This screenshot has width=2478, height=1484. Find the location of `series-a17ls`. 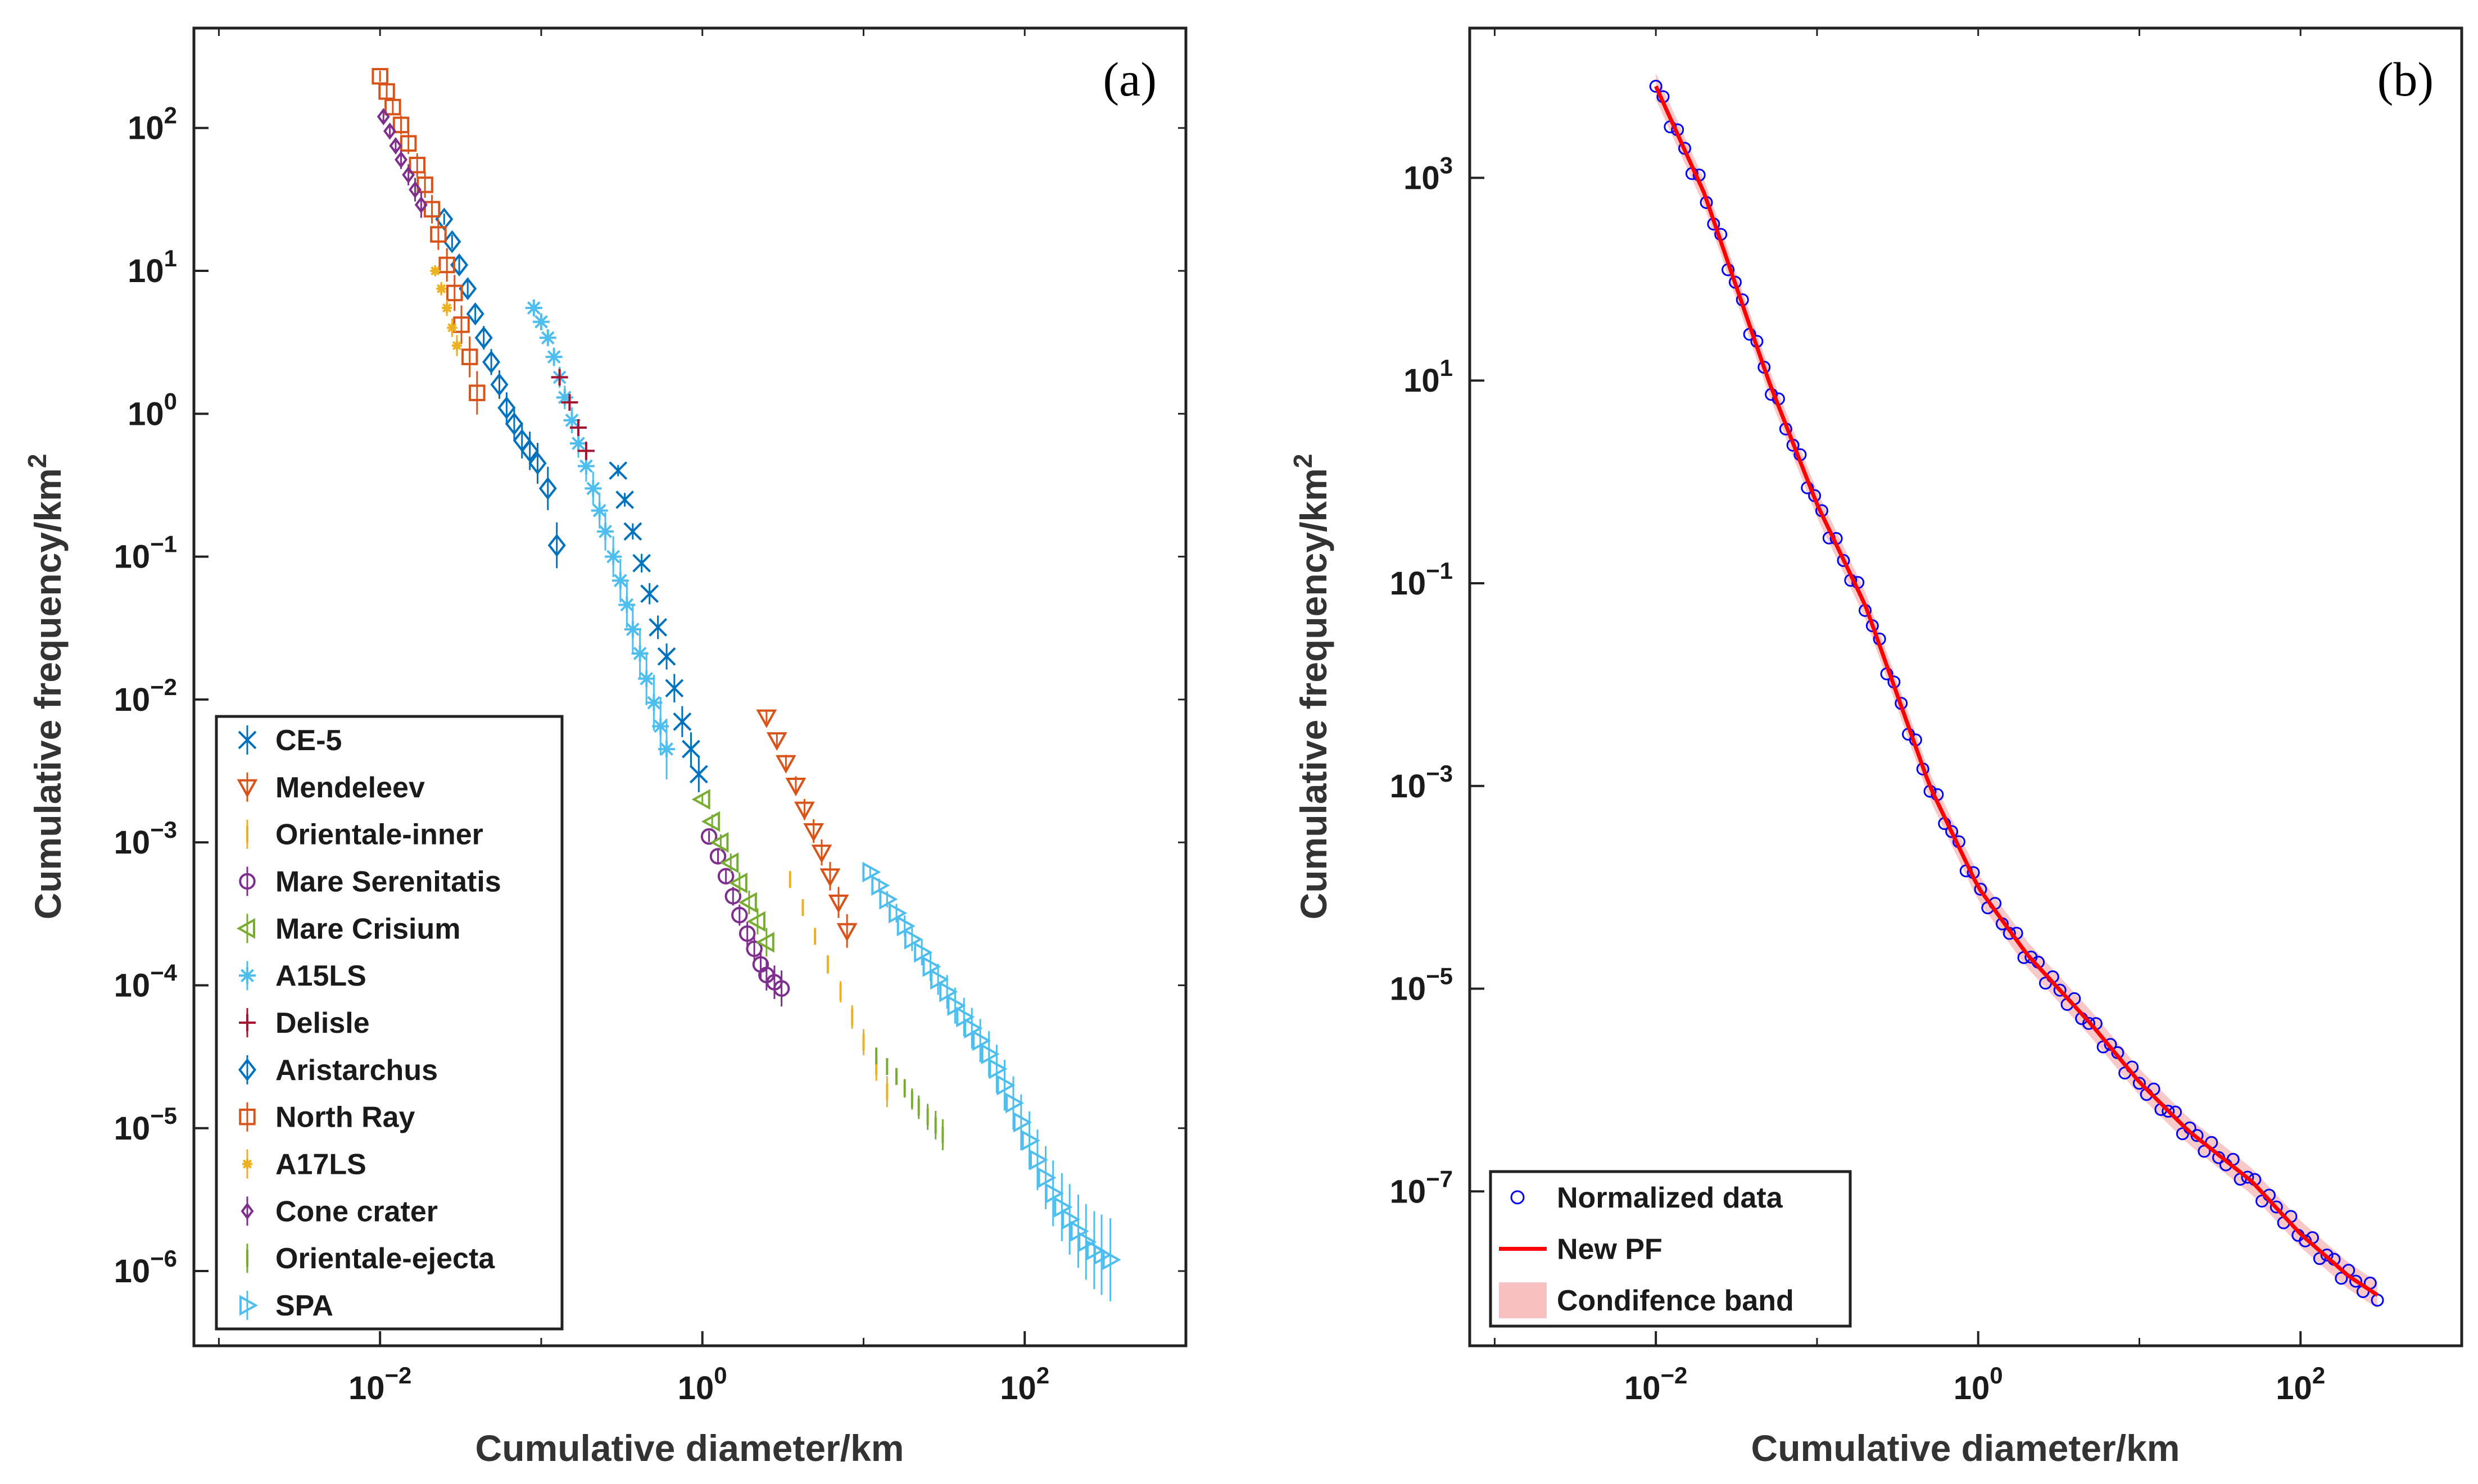

series-a17ls is located at coordinates (446, 310).